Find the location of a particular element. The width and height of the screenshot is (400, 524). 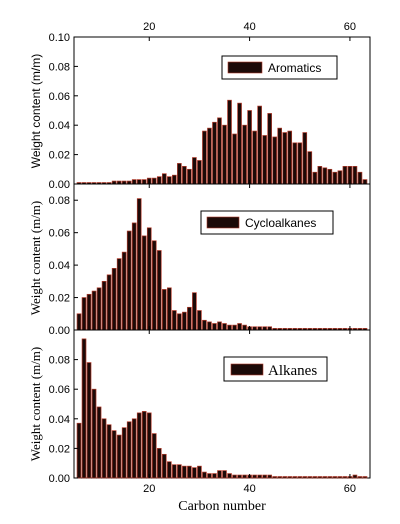

cycloalkanes-y-tick-label: 0.06 is located at coordinates (59, 234).